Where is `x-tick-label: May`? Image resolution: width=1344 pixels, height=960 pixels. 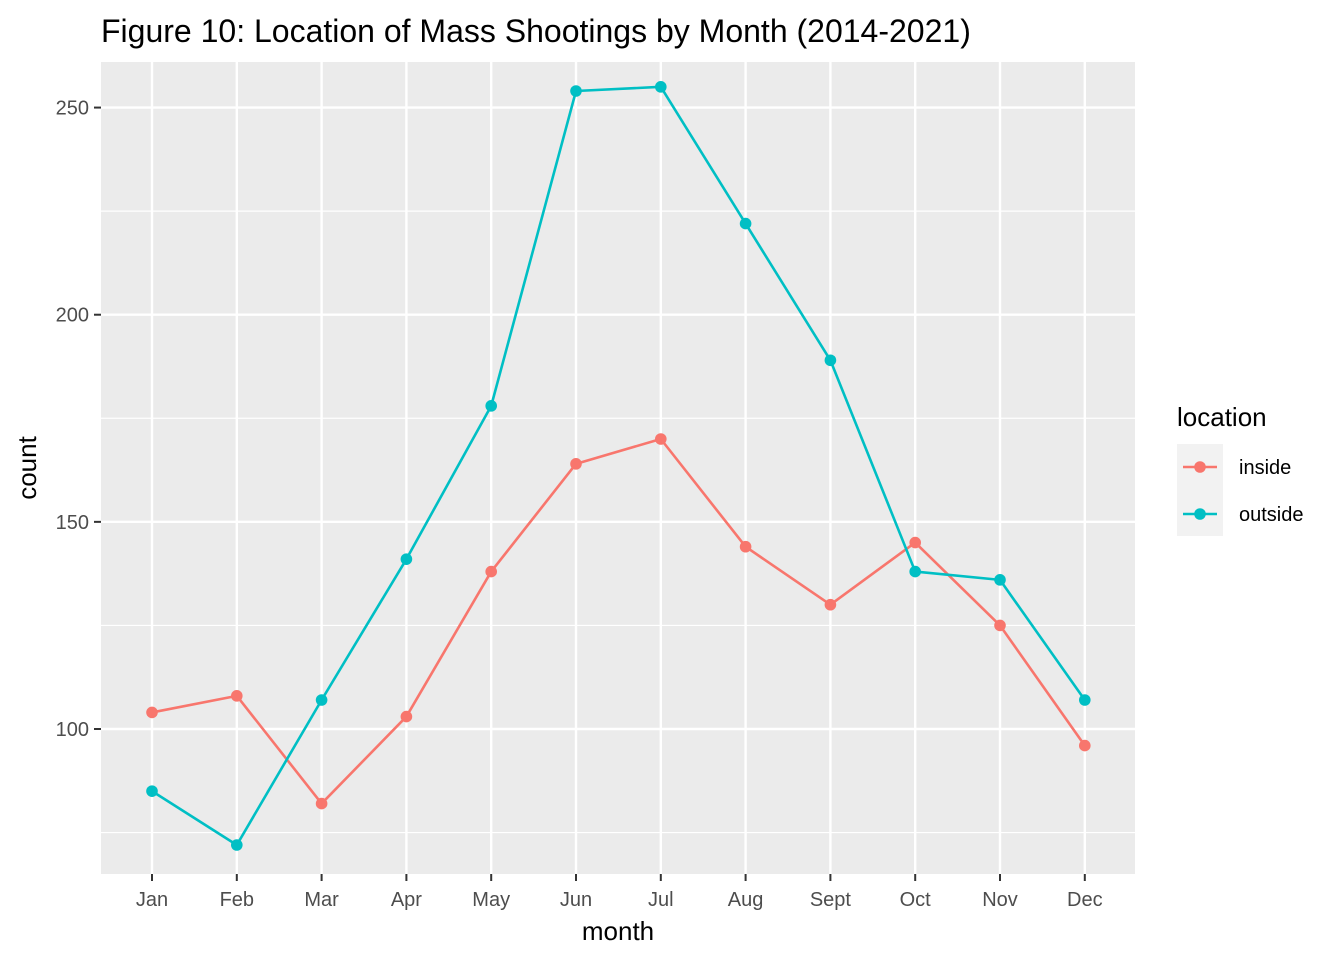 x-tick-label: May is located at coordinates (491, 900).